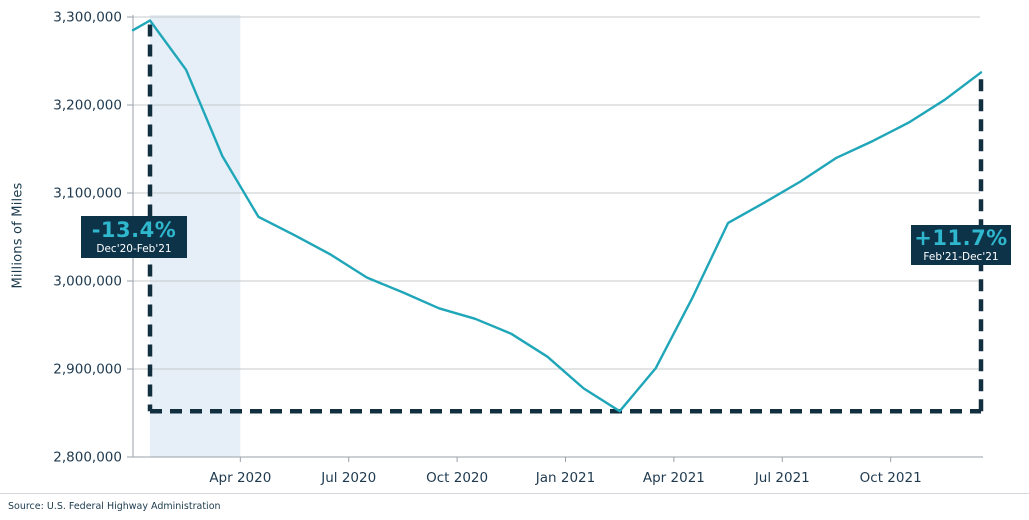  I want to click on recovery-percentage: +11.7%, so click(961, 238).